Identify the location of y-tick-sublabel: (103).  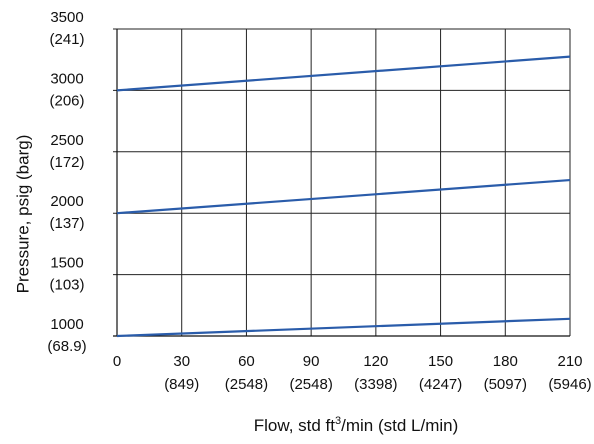
(66, 285).